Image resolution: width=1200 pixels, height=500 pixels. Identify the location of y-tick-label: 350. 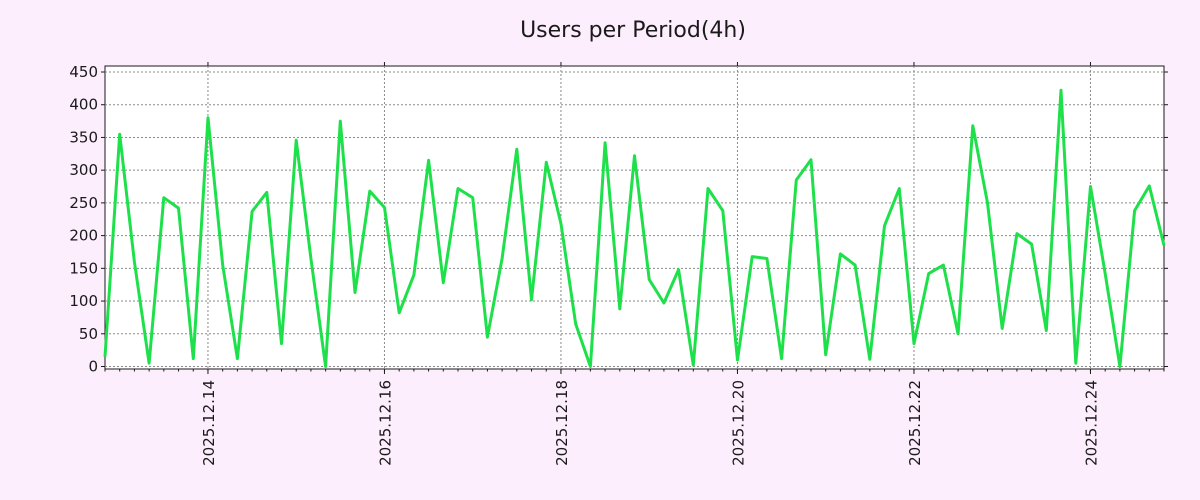
(83, 137).